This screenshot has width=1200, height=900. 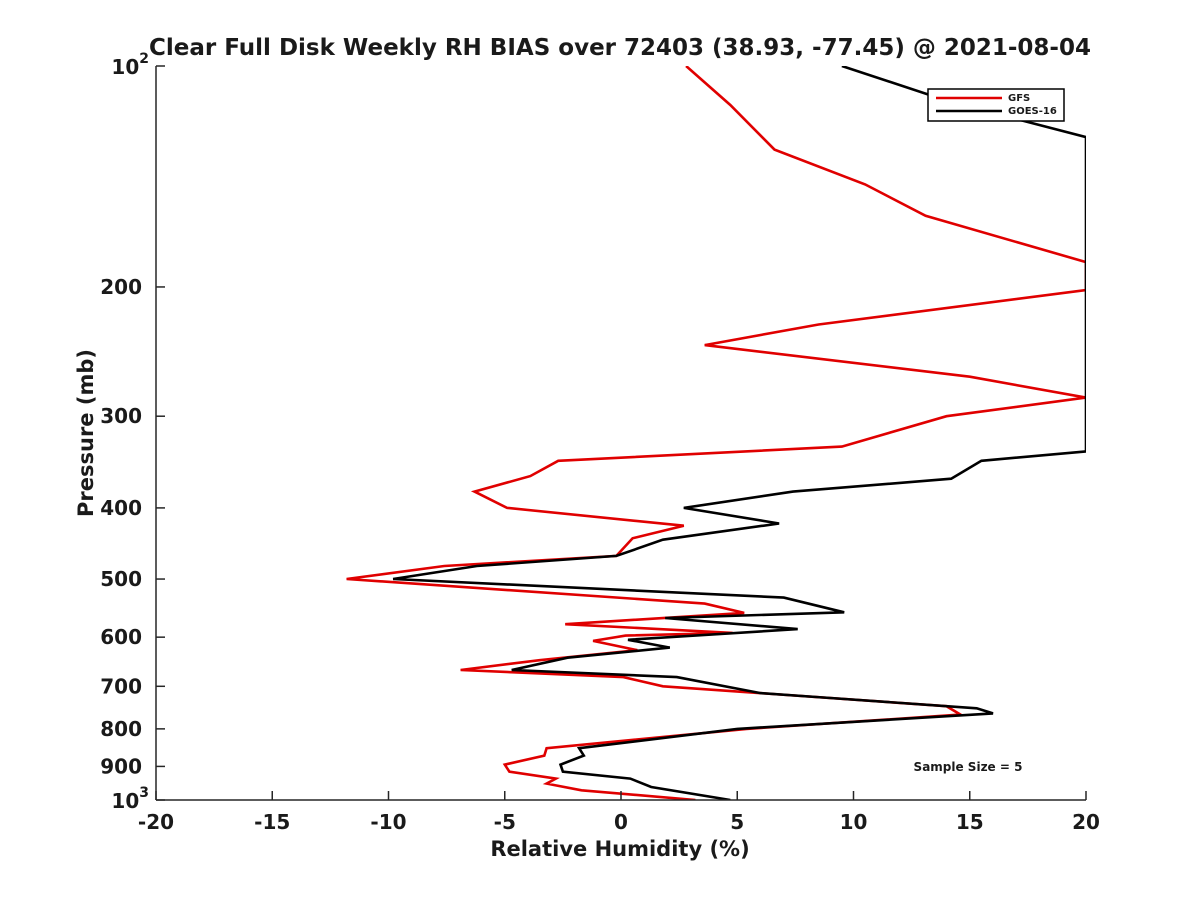 What do you see at coordinates (121, 287) in the screenshot?
I see `y-tick-label: 200` at bounding box center [121, 287].